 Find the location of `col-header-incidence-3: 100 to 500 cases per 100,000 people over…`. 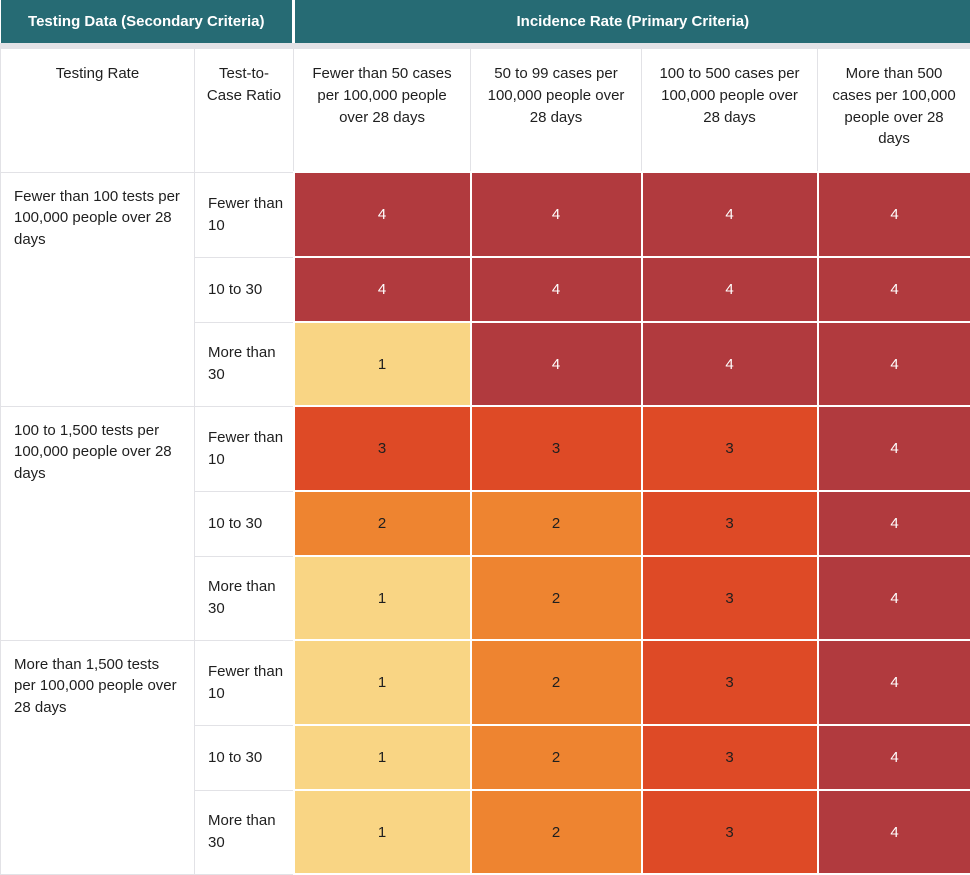

col-header-incidence-3: 100 to 500 cases per 100,000 people over… is located at coordinates (730, 109).